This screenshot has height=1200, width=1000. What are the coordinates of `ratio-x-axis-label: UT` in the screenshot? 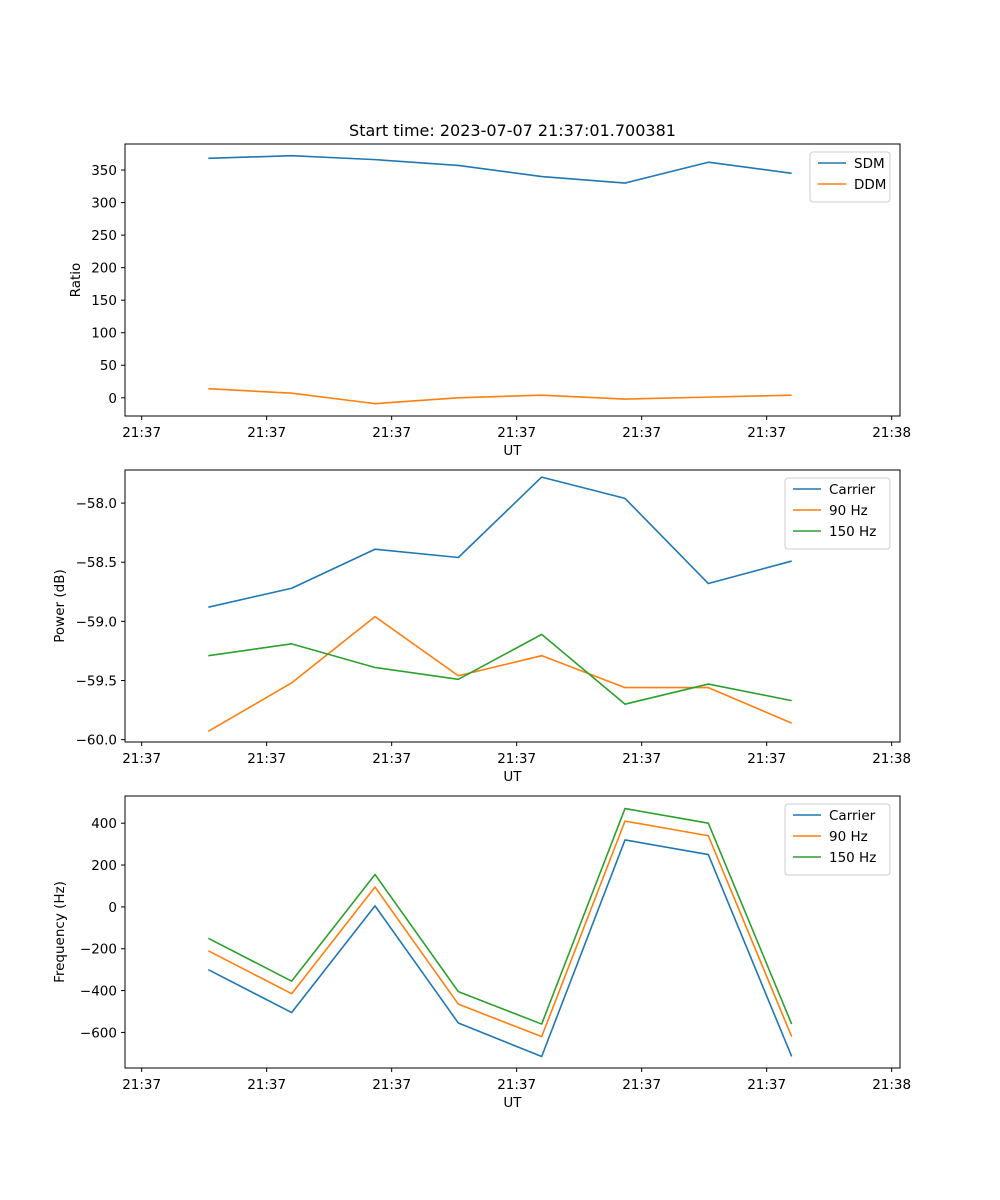 It's located at (512, 451).